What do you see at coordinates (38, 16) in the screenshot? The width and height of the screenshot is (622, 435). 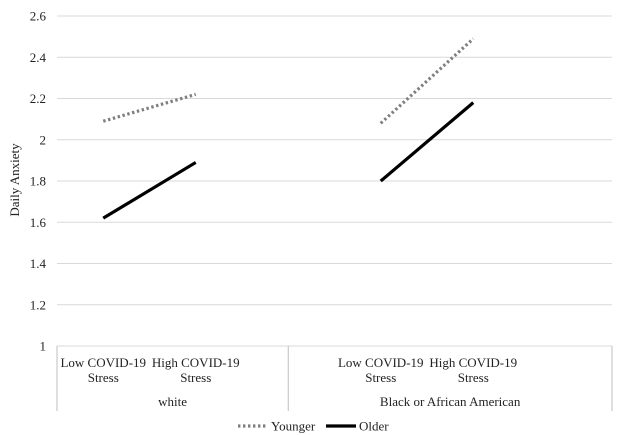 I see `y-tick-label: 2.6` at bounding box center [38, 16].